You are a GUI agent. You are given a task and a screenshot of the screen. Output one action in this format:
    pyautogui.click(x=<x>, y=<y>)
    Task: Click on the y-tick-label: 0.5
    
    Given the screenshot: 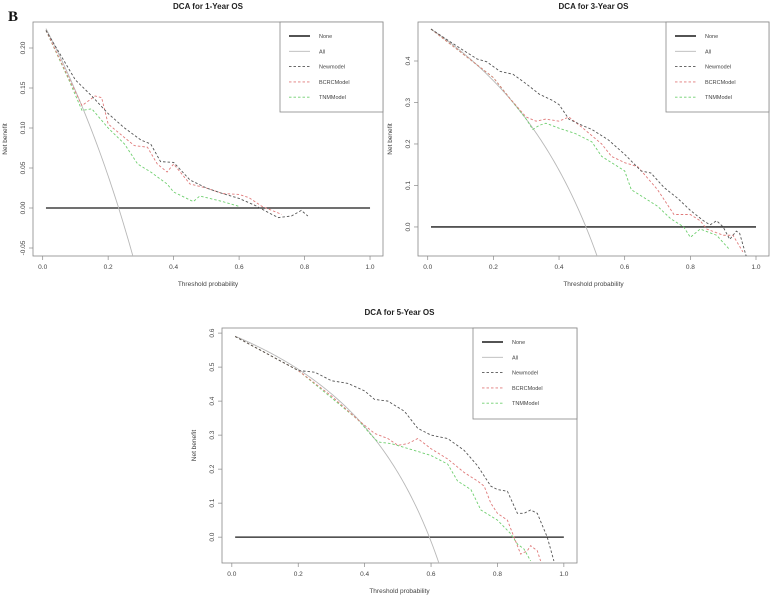 What is the action you would take?
    pyautogui.click(x=212, y=366)
    